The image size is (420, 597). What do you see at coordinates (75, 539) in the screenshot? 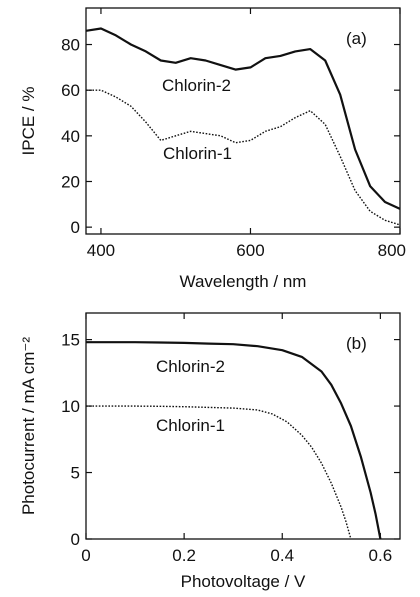
I see `panel-b-y-tick-label: 0` at bounding box center [75, 539].